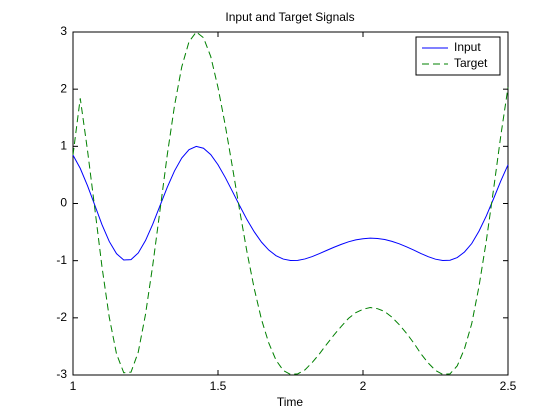 The width and height of the screenshot is (560, 420). I want to click on y-tick-label: -2, so click(61, 317).